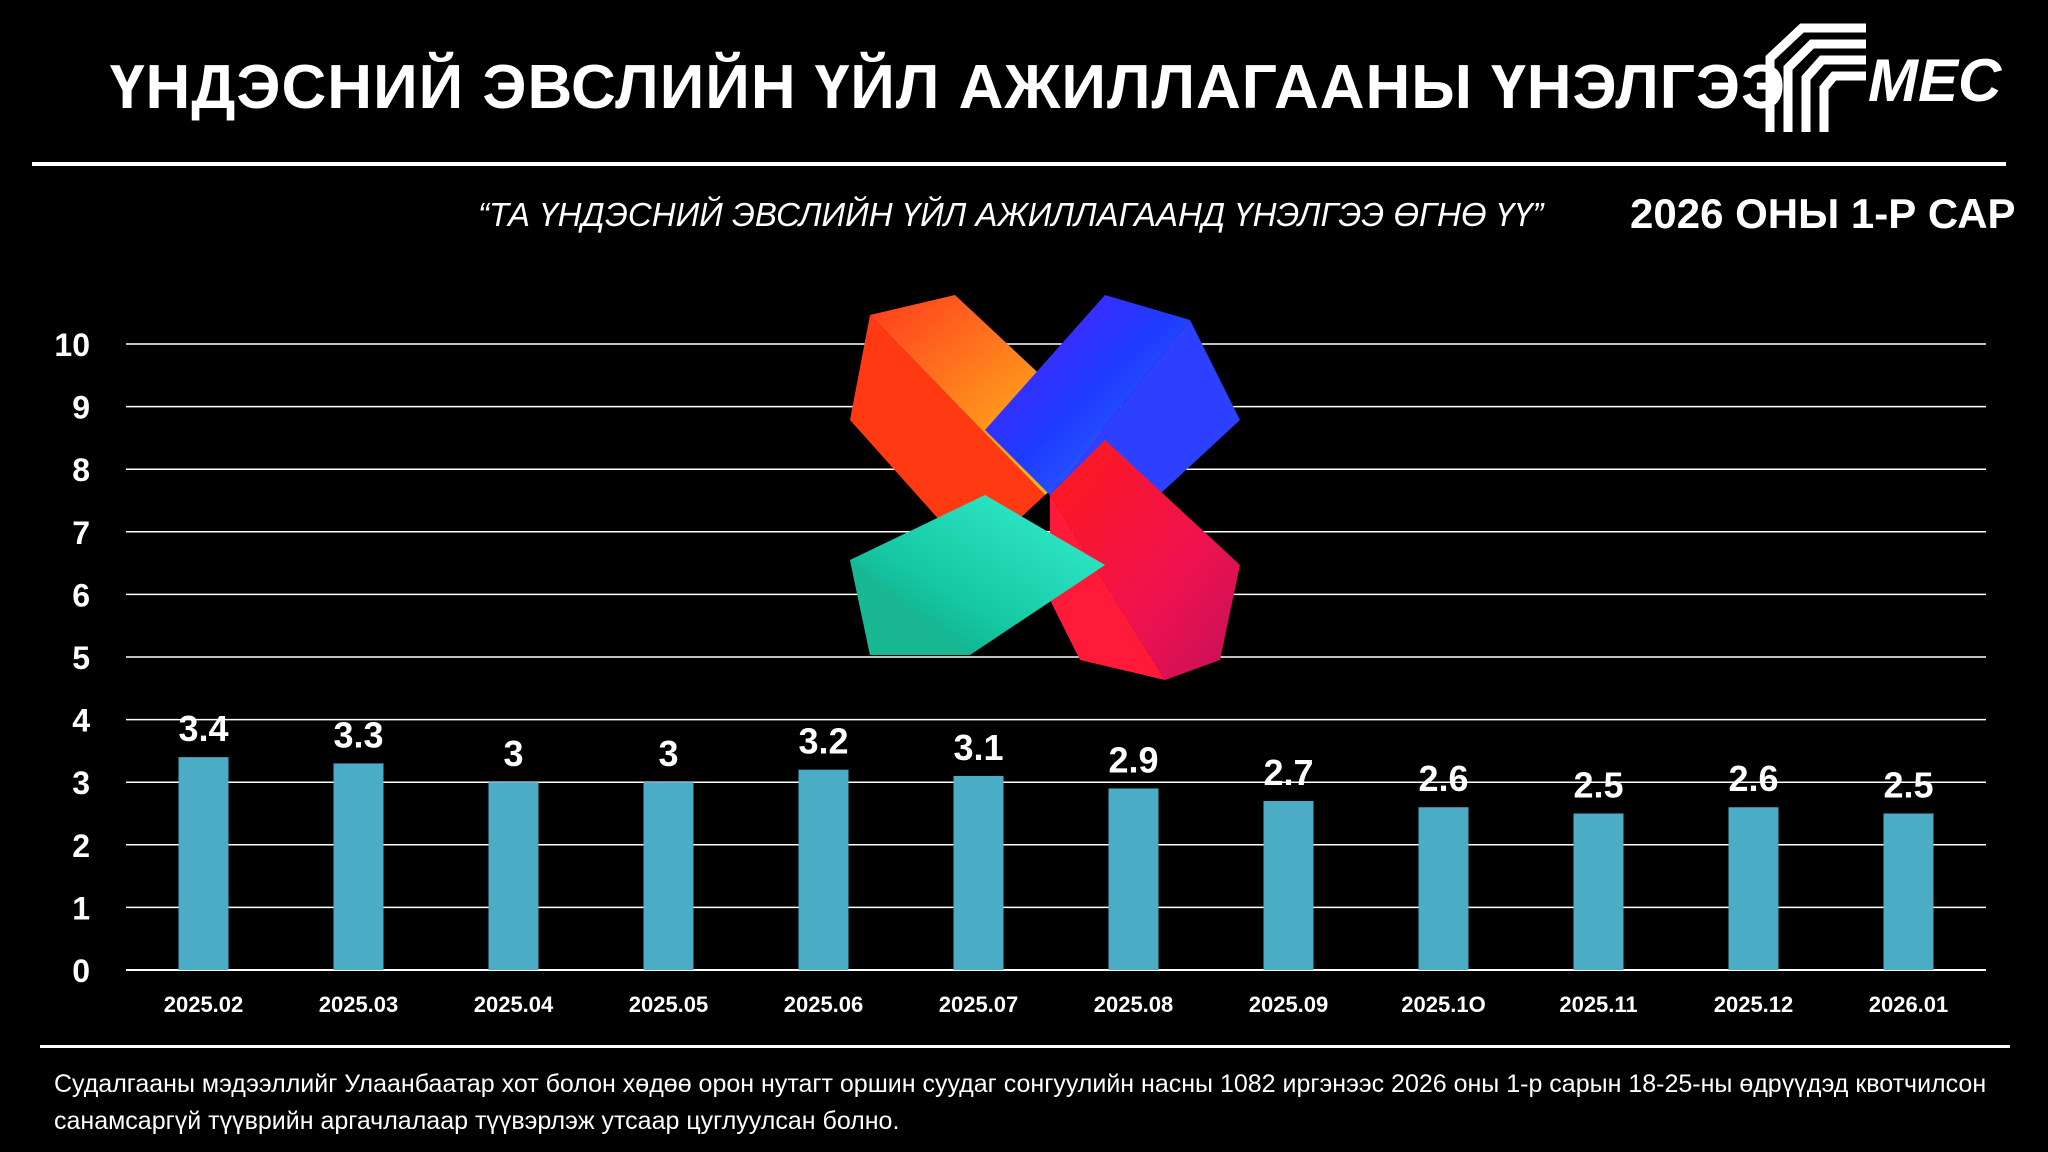  Describe the element at coordinates (359, 1004) in the screenshot. I see `x-tick-label: 2025.03` at that location.